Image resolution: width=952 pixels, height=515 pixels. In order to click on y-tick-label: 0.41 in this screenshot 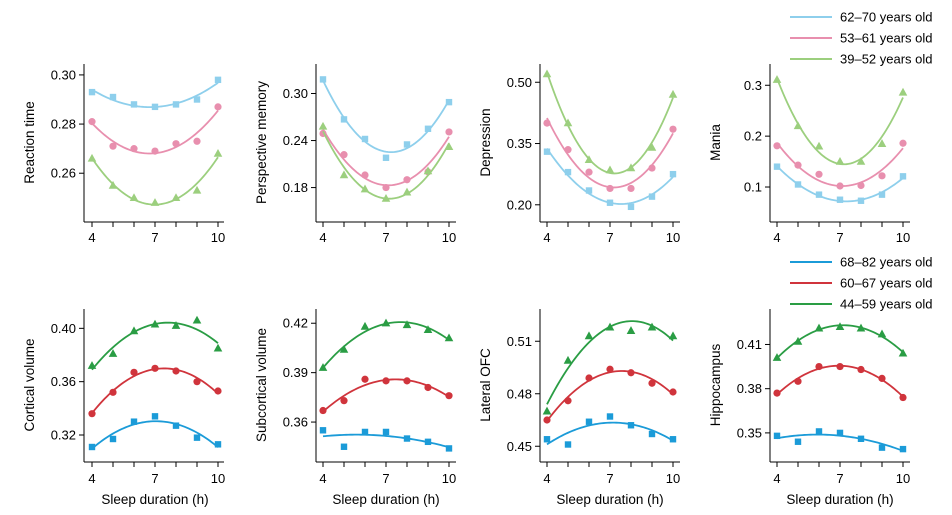, I will do `click(749, 344)`.